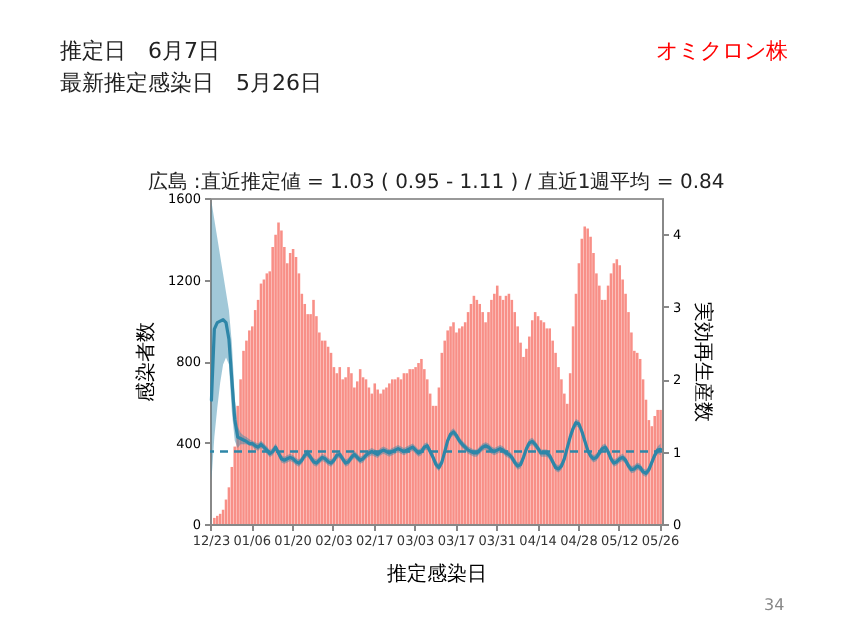 Image resolution: width=854 pixels, height=640 pixels. Describe the element at coordinates (437, 574) in the screenshot. I see `x-axis-title: 推定感染日` at that location.